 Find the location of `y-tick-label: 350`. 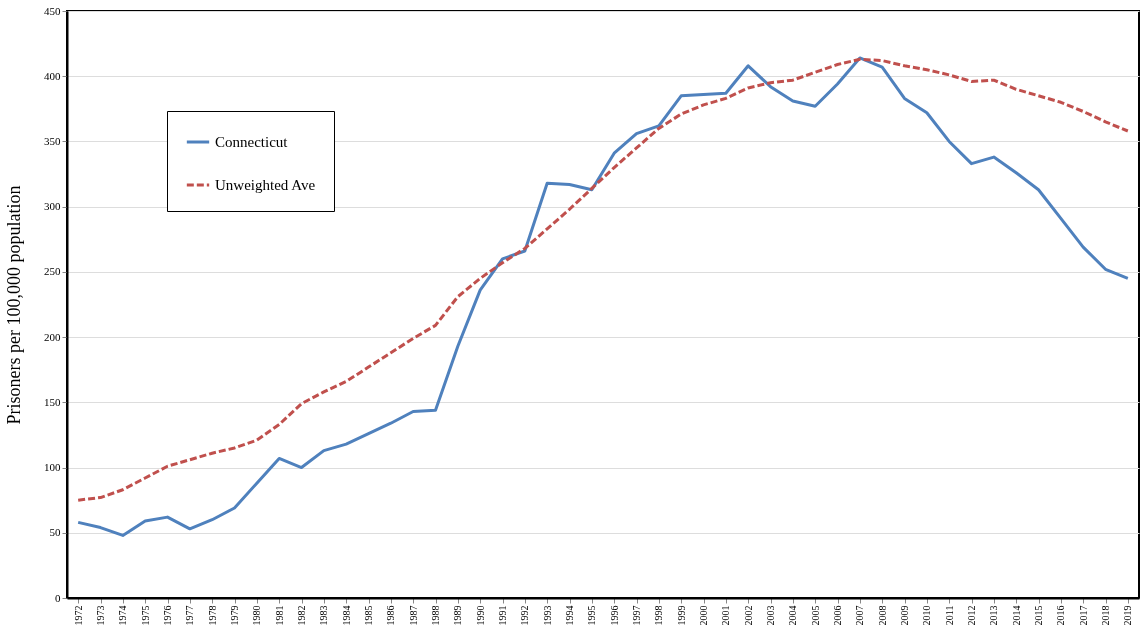

y-tick-label: 350 is located at coordinates (52, 140).